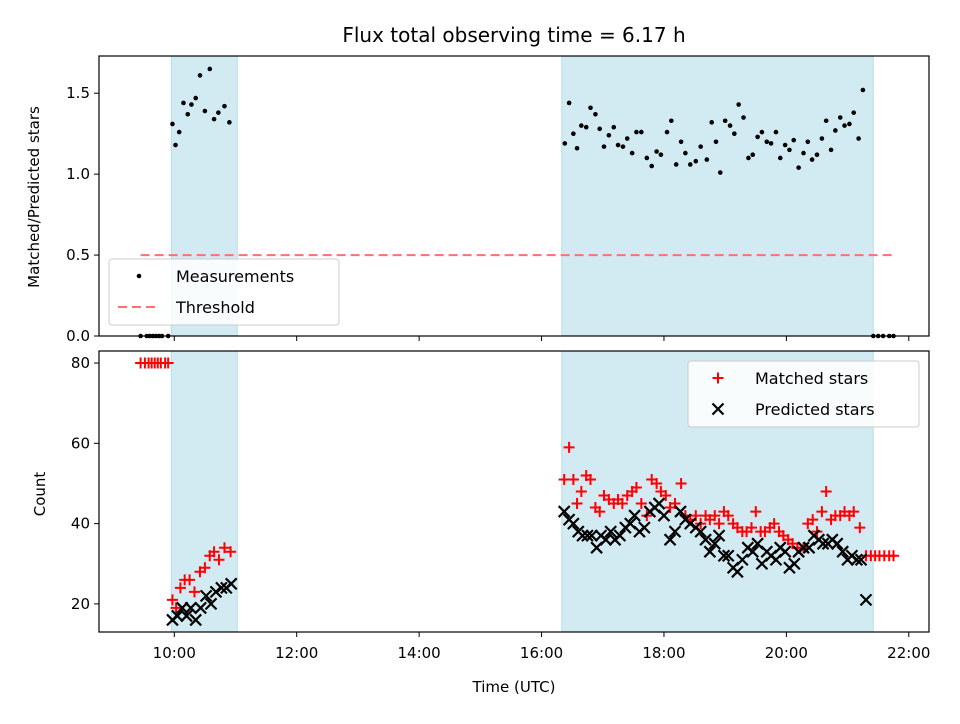  Describe the element at coordinates (663, 653) in the screenshot. I see `x-tick-label: 18:00` at that location.